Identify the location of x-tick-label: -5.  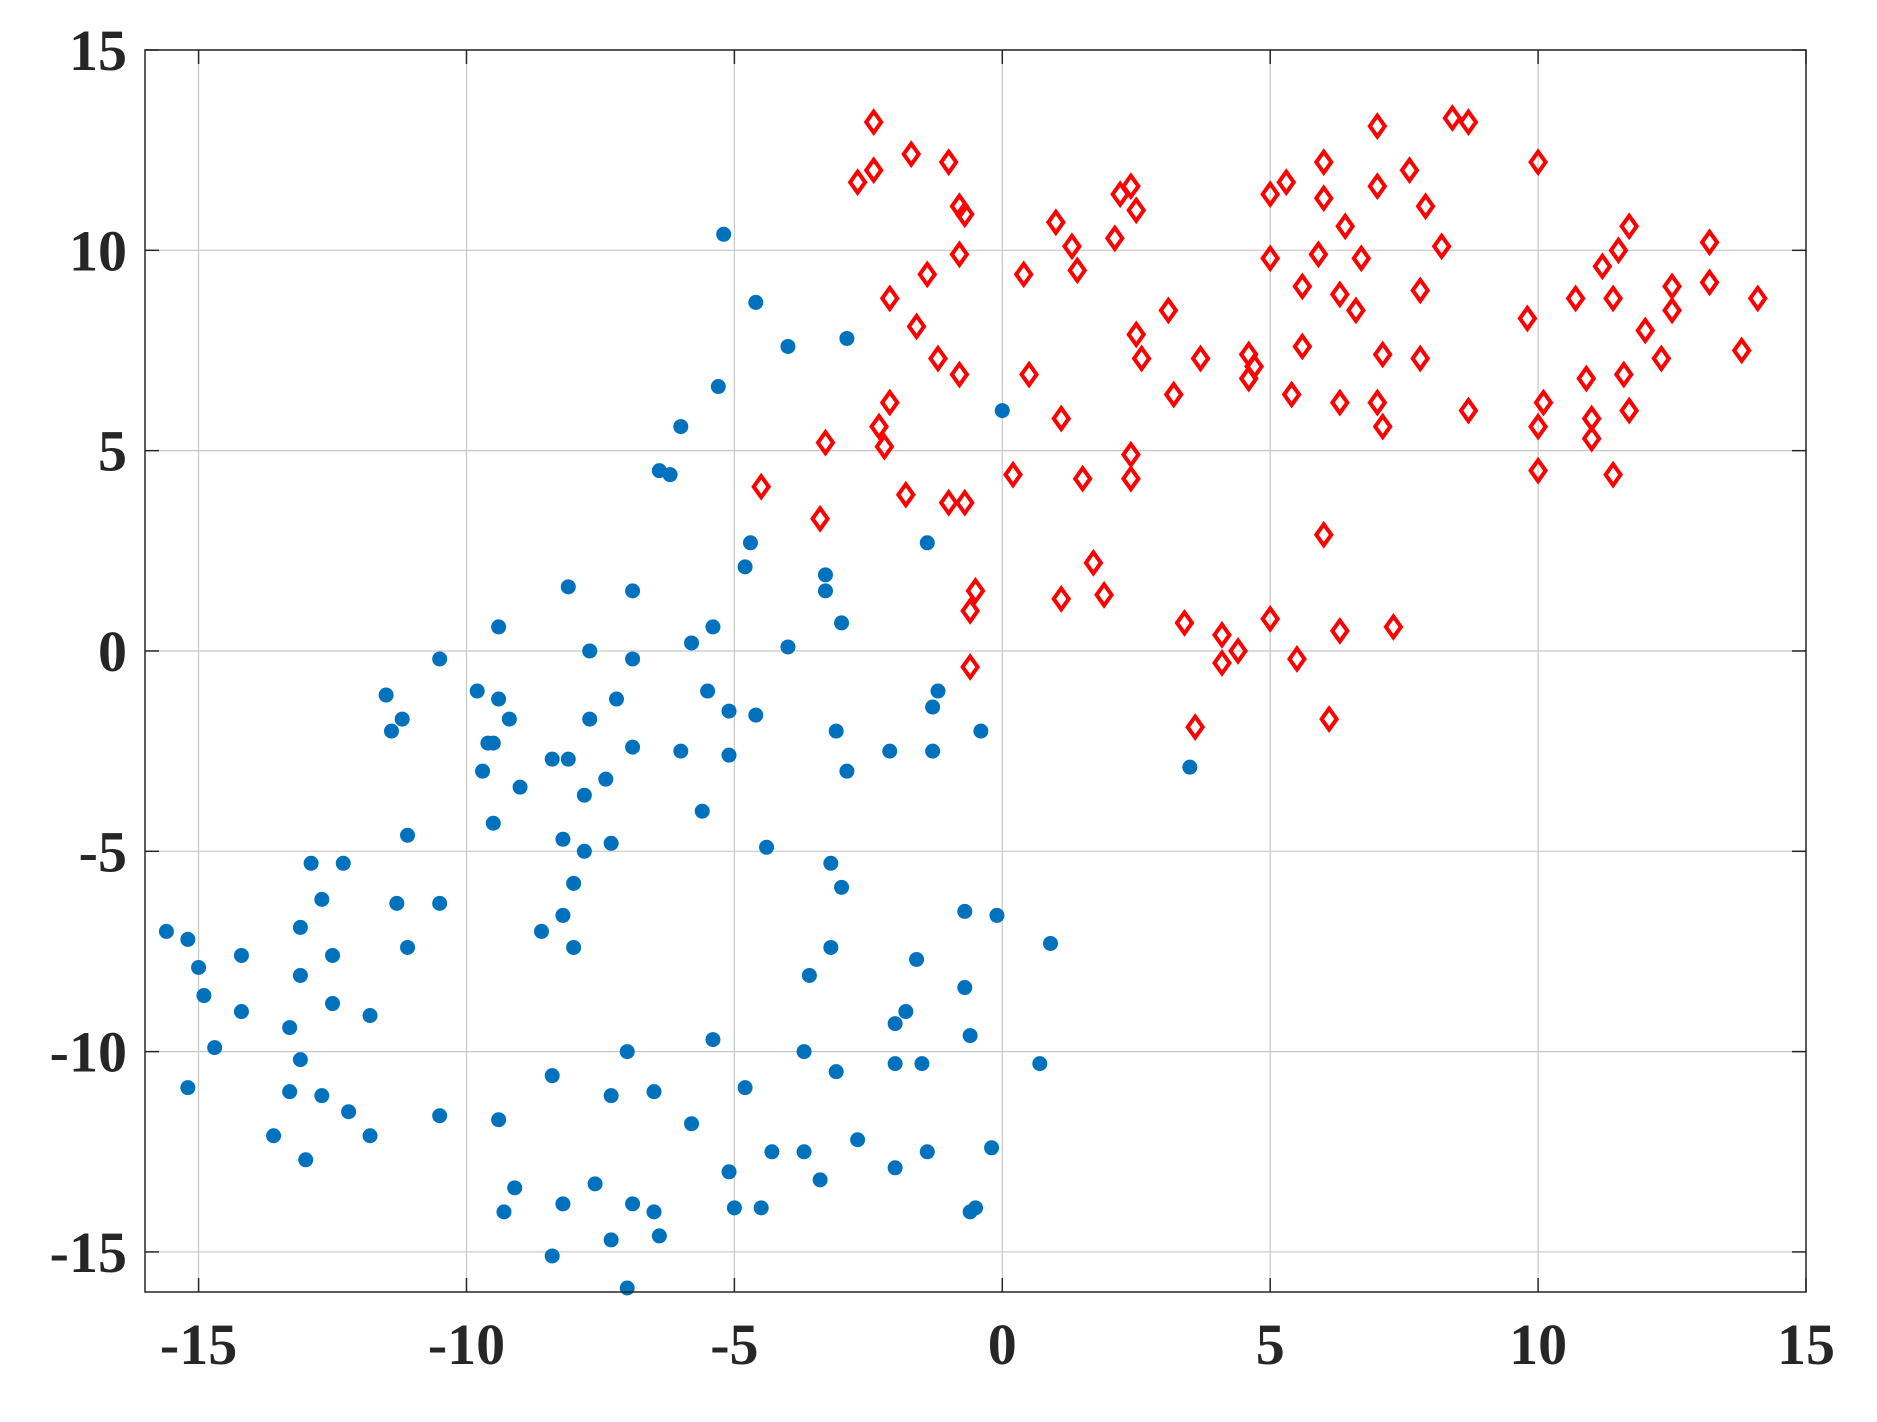
(734, 1344).